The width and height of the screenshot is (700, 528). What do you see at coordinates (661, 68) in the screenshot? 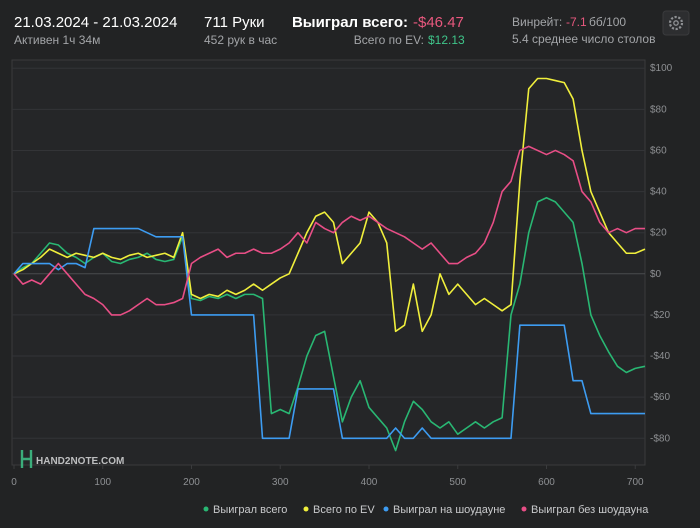
I see `y-tick-label: $100` at bounding box center [661, 68].